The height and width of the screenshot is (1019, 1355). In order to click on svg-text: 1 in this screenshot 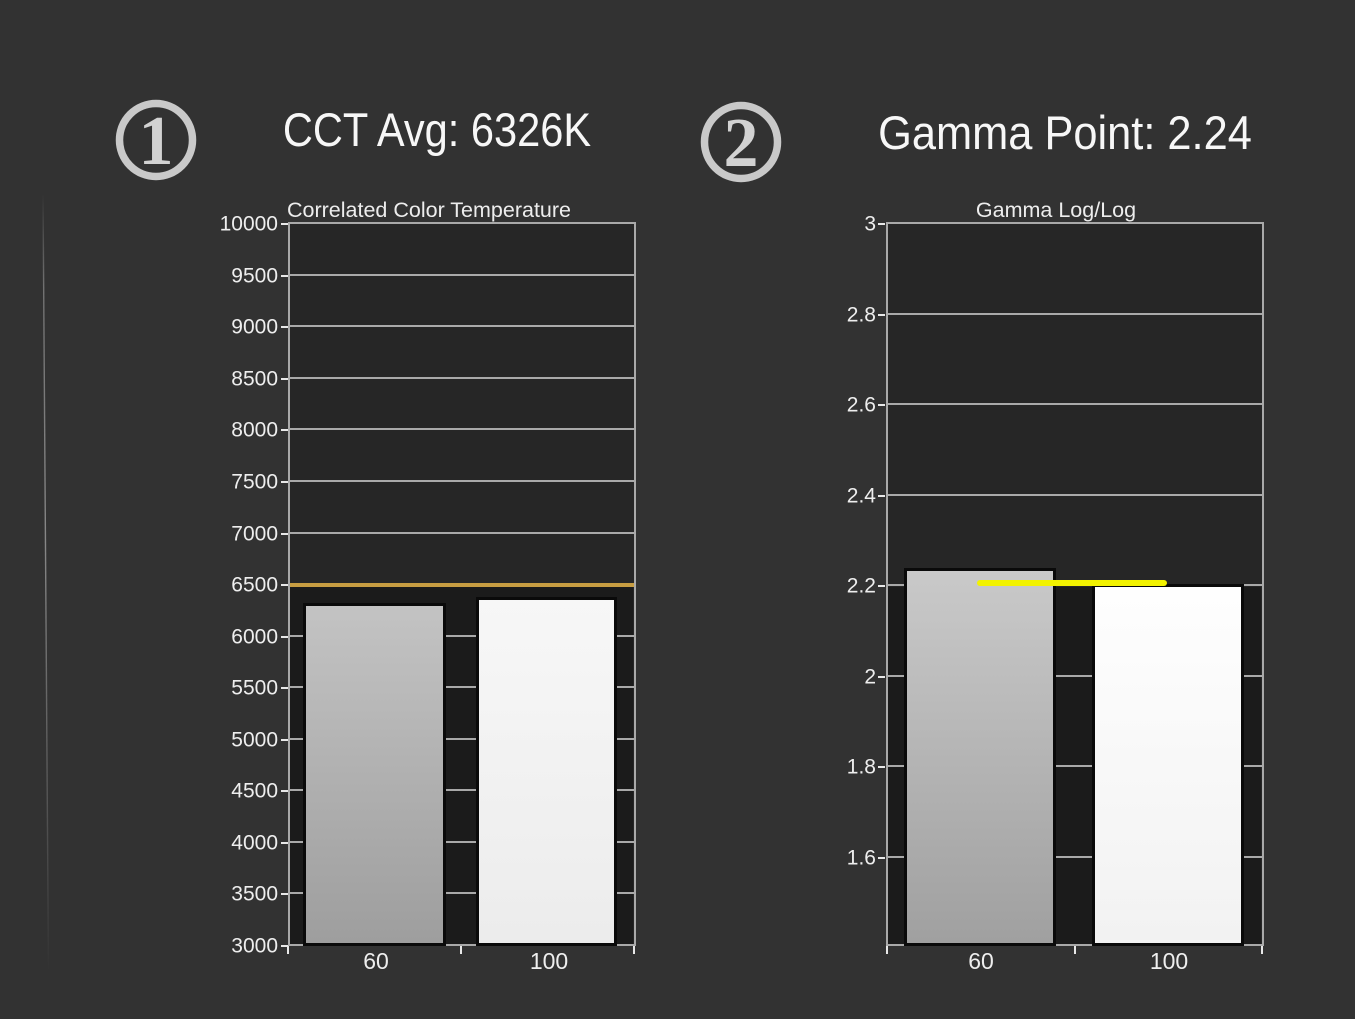, I will do `click(155, 141)`.